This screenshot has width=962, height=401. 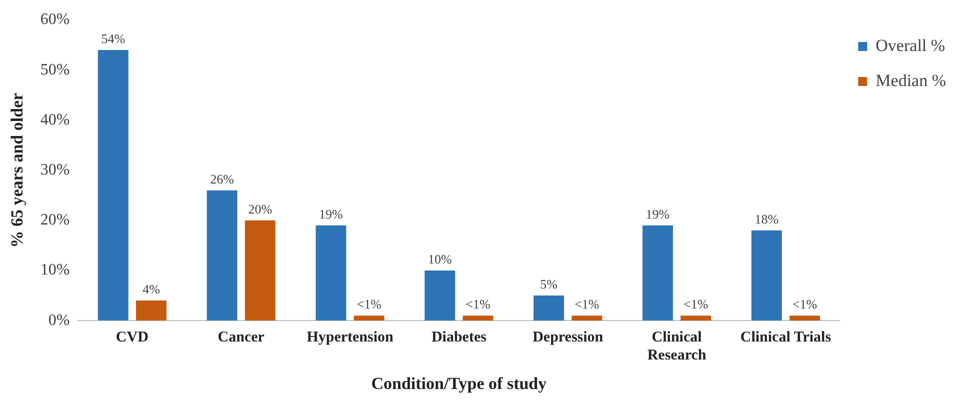 What do you see at coordinates (459, 337) in the screenshot?
I see `x-tick-label: Diabetes` at bounding box center [459, 337].